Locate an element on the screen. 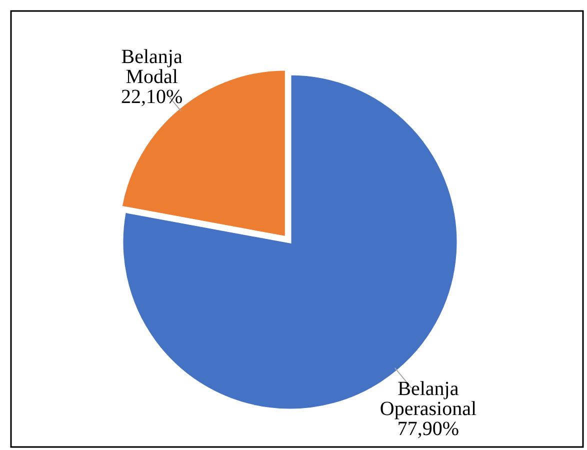 This screenshot has width=587, height=450. data-label: 22,10% is located at coordinates (151, 97).